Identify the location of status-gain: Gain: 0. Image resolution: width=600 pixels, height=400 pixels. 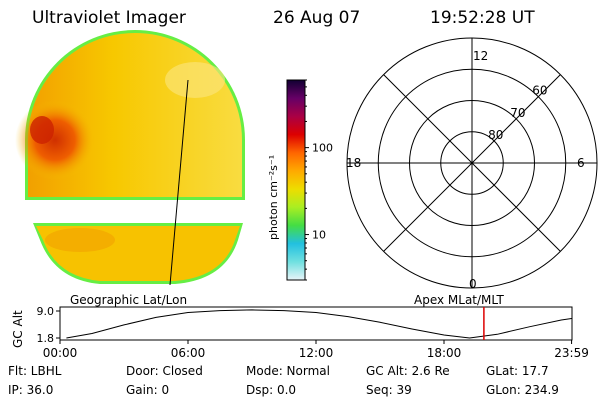
(148, 390).